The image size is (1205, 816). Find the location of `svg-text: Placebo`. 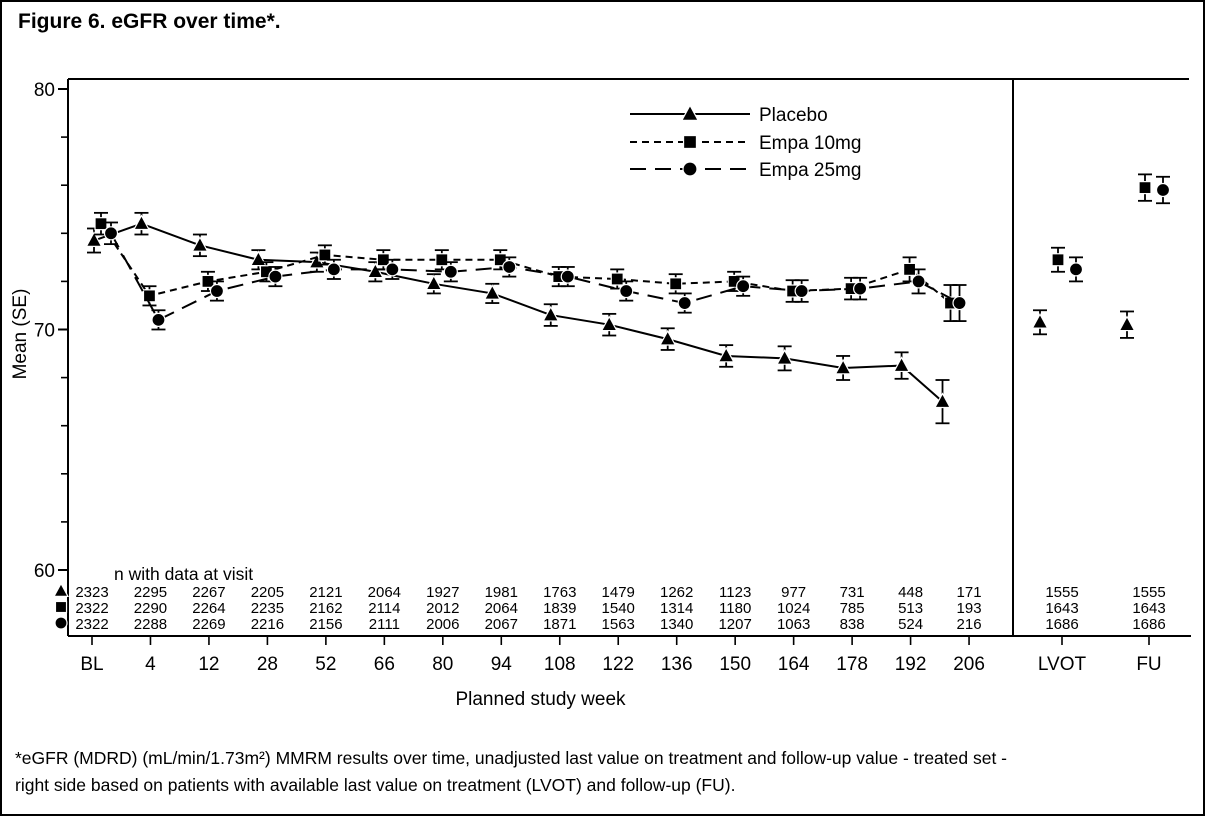

svg-text: Placebo is located at coordinates (793, 115).